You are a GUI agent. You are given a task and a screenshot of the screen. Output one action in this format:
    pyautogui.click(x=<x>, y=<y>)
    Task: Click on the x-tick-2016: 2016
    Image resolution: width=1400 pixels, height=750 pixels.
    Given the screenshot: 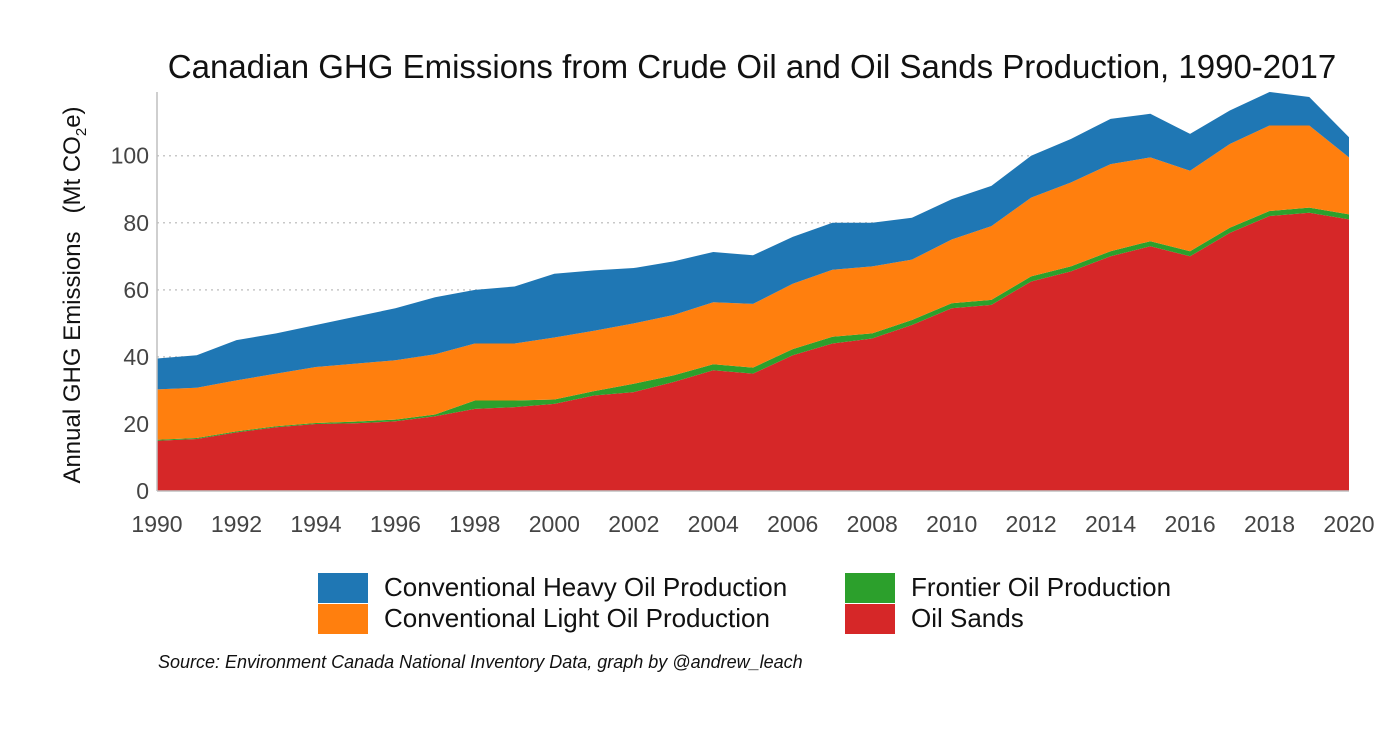 What is the action you would take?
    pyautogui.click(x=1189, y=524)
    